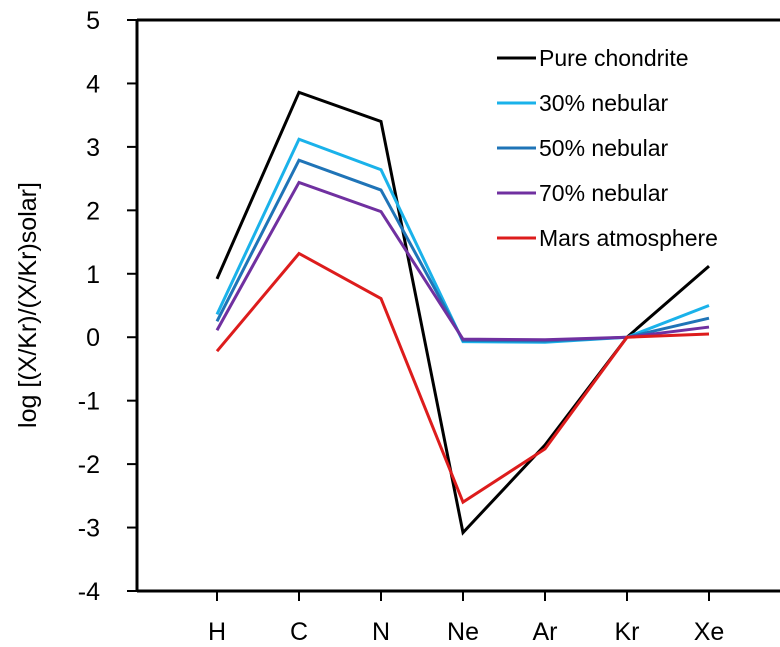  I want to click on y-tick-label: 3, so click(93, 148).